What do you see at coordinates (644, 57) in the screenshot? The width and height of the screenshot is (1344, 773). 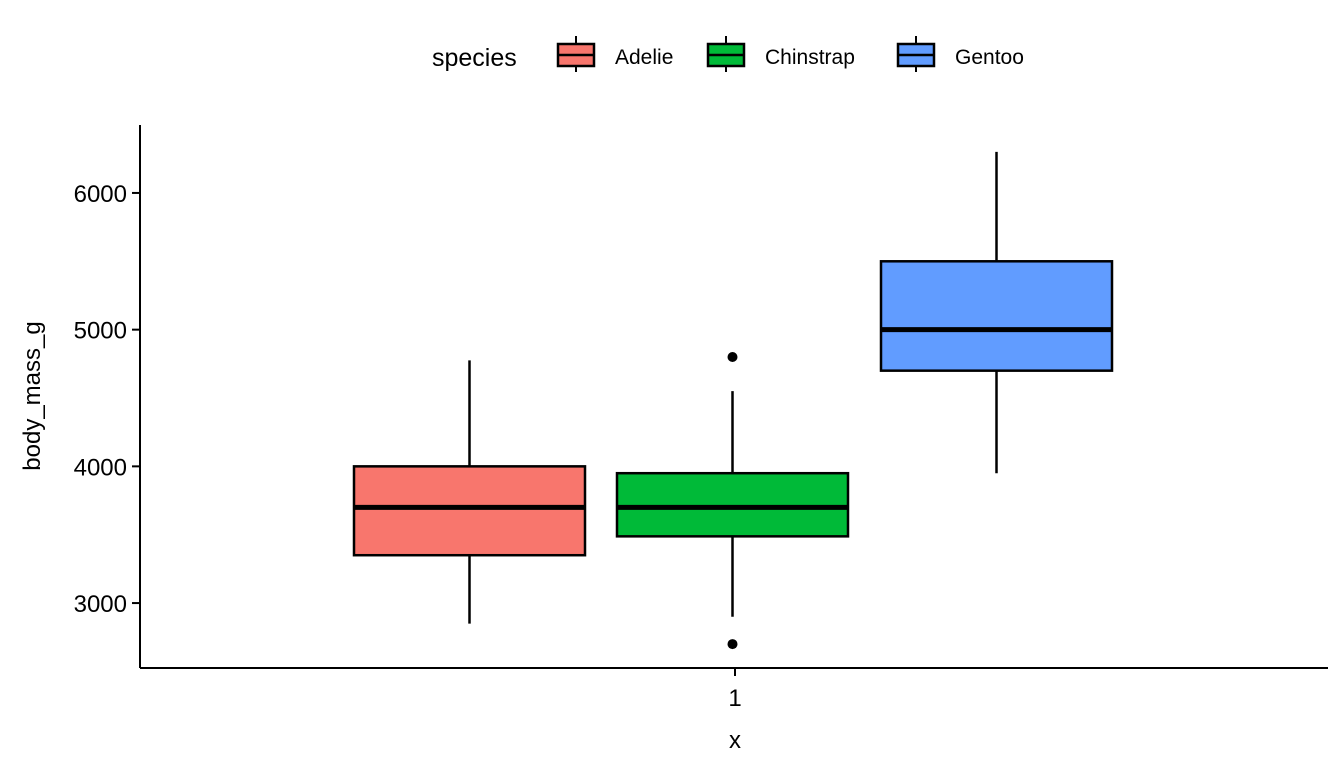 I see `legend-label: Adelie` at bounding box center [644, 57].